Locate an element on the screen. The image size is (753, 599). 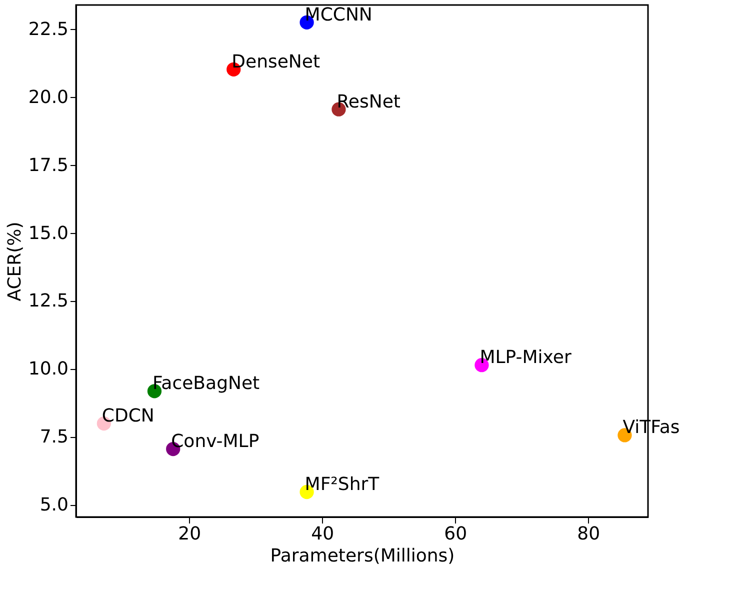
y-tick-label: 17.5 is located at coordinates (48, 165).